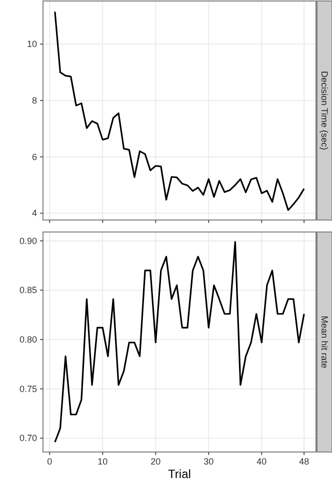 Image resolution: width=332 pixels, height=480 pixels. What do you see at coordinates (325, 110) in the screenshot?
I see `y-axis-title: Decision Time (sec)` at bounding box center [325, 110].